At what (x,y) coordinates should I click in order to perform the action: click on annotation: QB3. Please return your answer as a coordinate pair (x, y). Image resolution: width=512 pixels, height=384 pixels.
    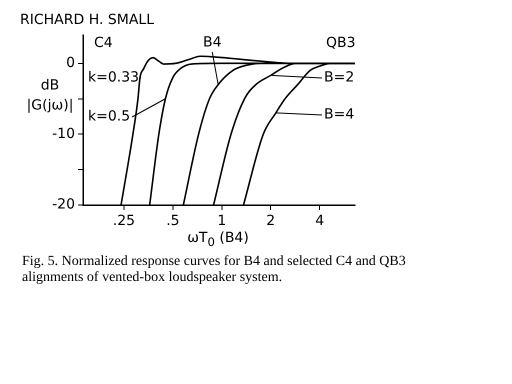
    Looking at the image, I should click on (341, 43).